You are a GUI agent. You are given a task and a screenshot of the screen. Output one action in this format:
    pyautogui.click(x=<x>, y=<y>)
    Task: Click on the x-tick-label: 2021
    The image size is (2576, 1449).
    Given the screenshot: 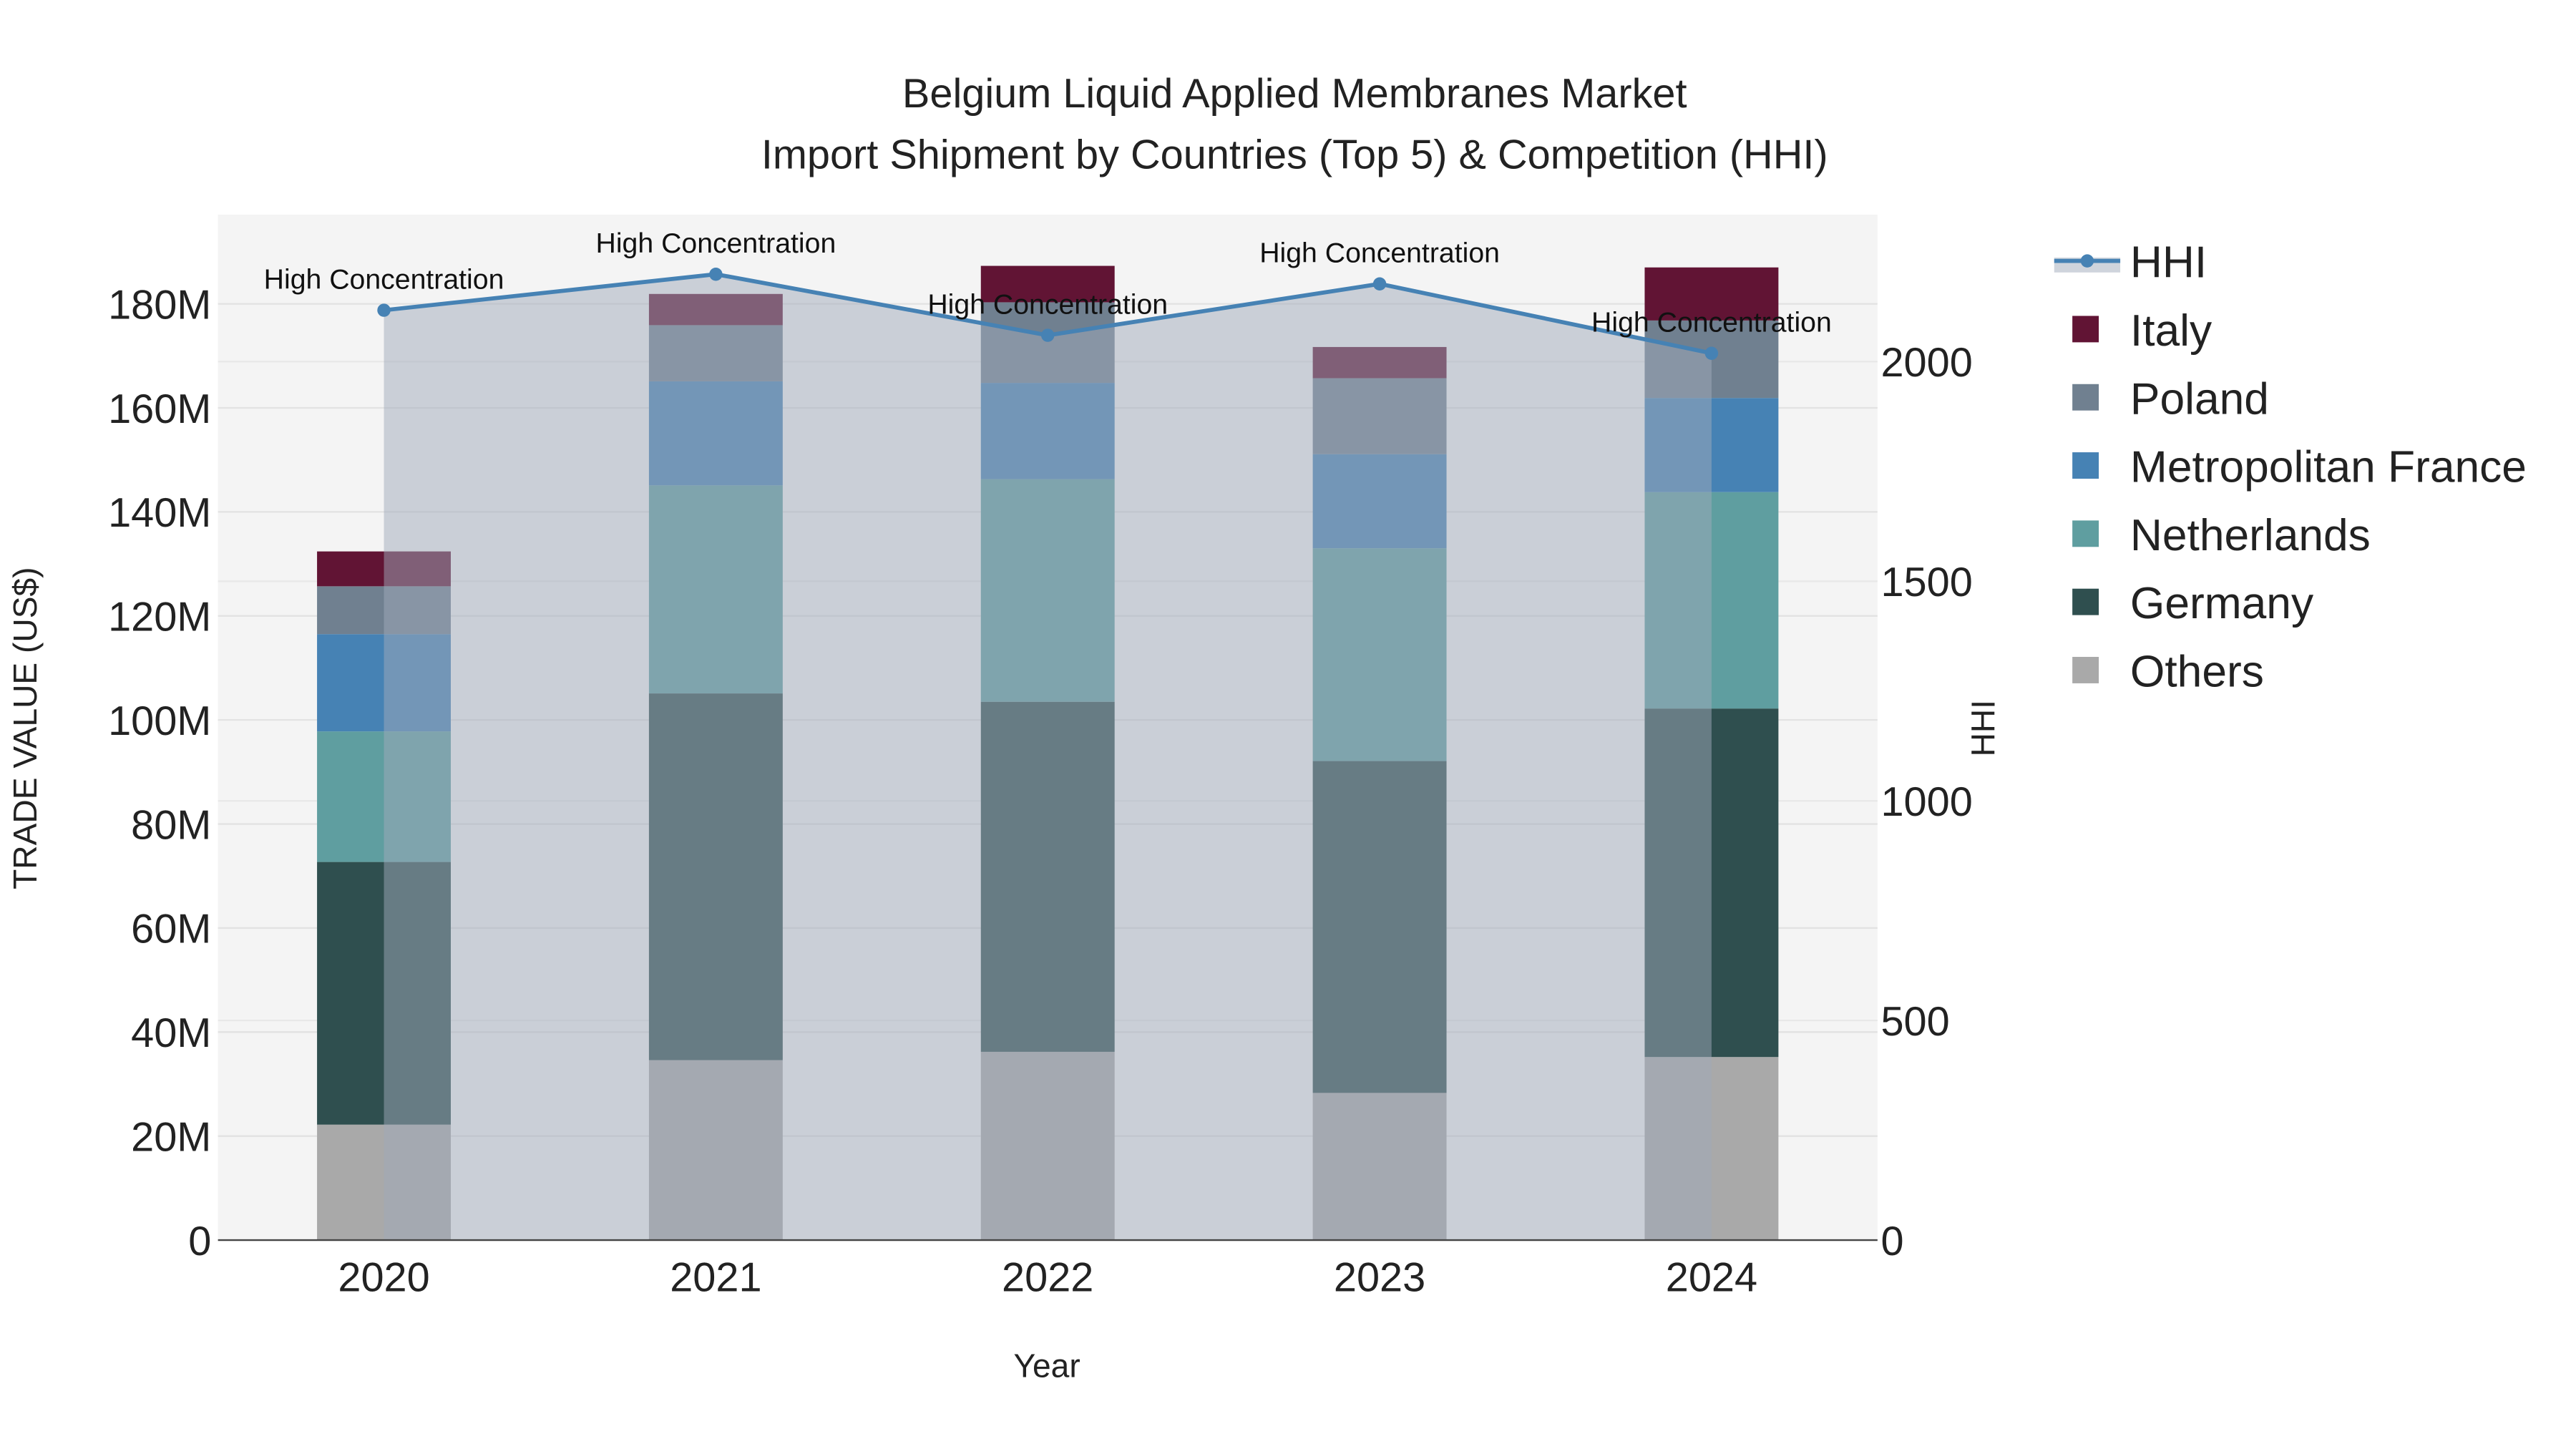 What is the action you would take?
    pyautogui.click(x=715, y=1278)
    